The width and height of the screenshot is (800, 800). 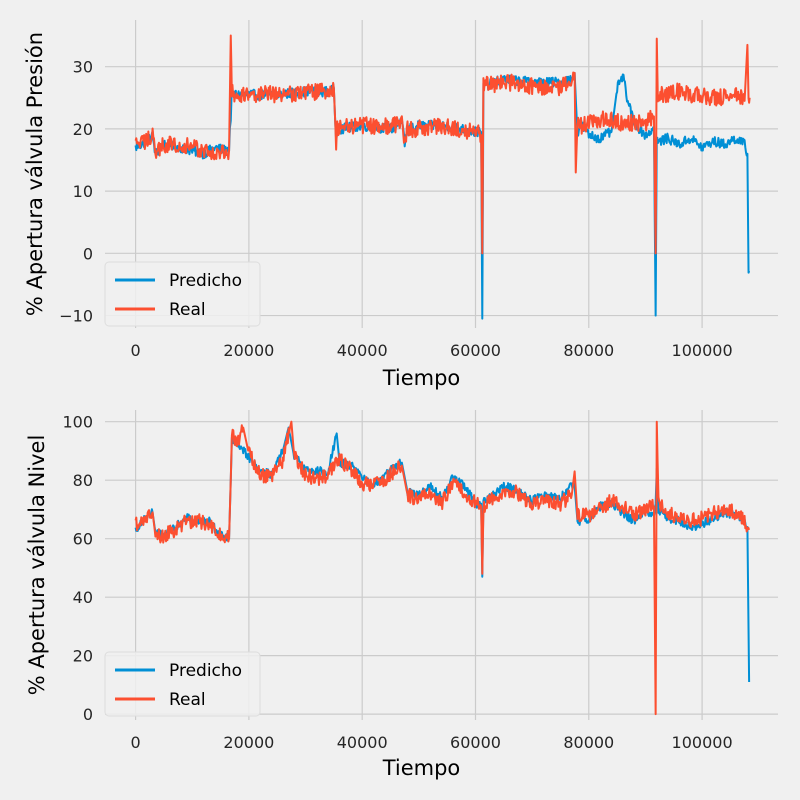 I want to click on y-tick-label: 60, so click(x=83, y=539).